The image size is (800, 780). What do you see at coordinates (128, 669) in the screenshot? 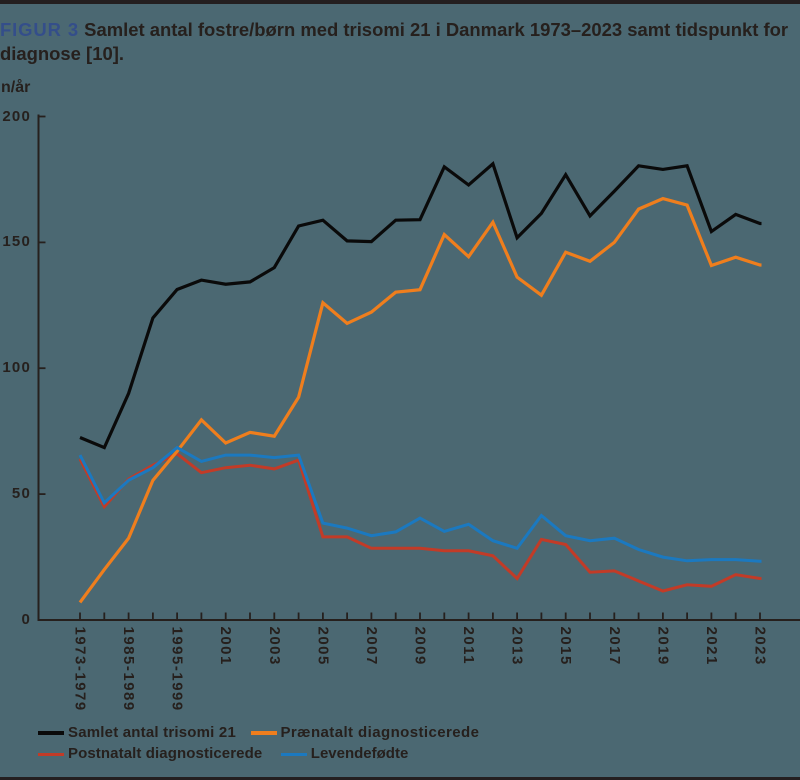
I see `svg-text: 1985-1989` at bounding box center [128, 669].